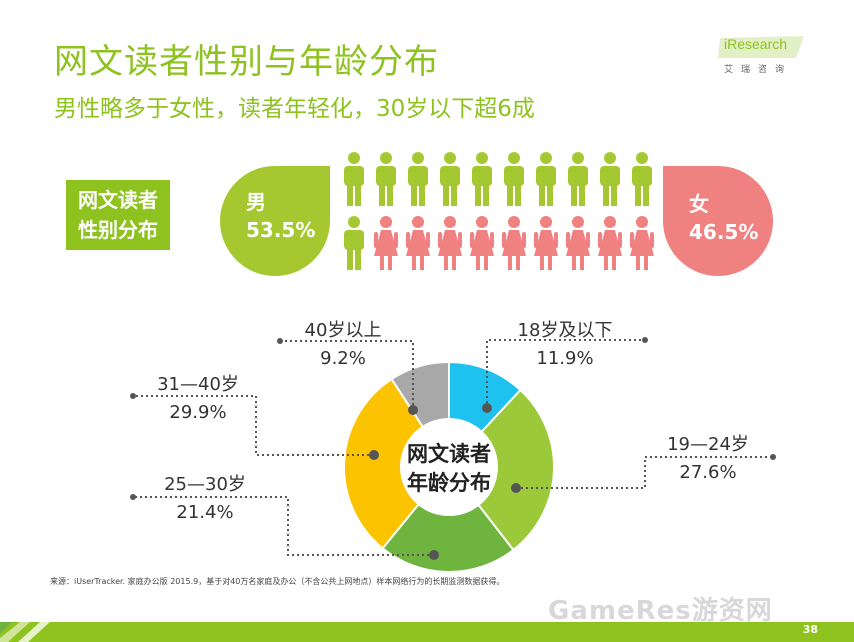  What do you see at coordinates (118, 230) in the screenshot?
I see `gender-box-line2: 性别分布` at bounding box center [118, 230].